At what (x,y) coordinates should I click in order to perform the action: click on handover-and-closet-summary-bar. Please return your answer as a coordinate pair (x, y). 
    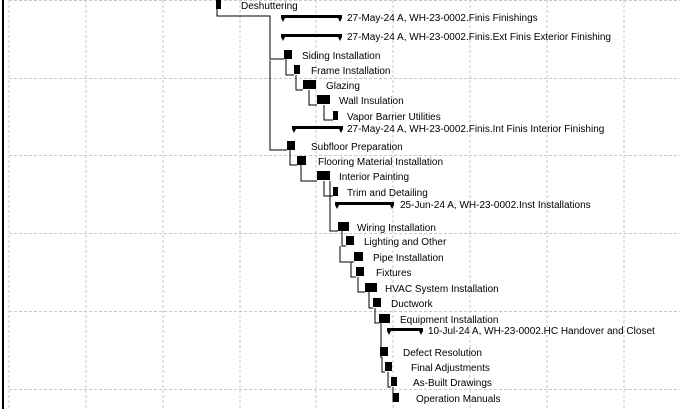
    Looking at the image, I should click on (405, 329).